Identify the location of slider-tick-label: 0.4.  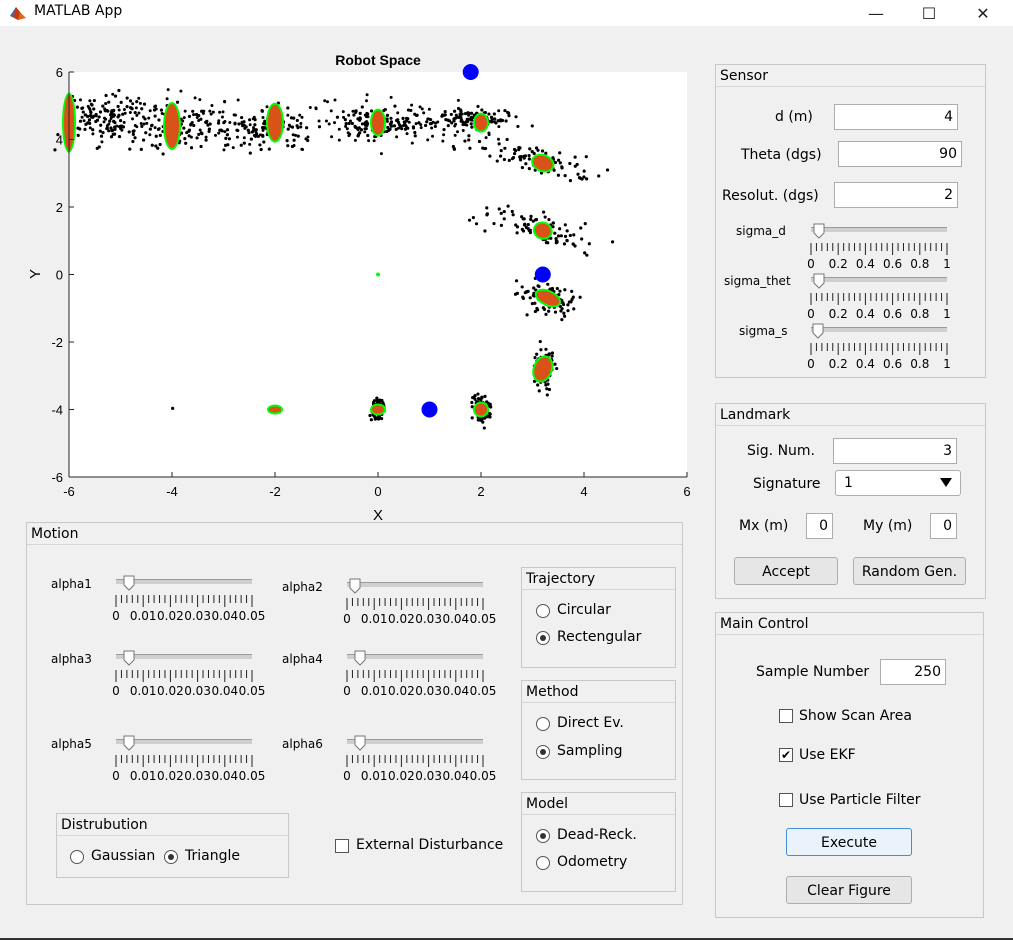
(865, 364).